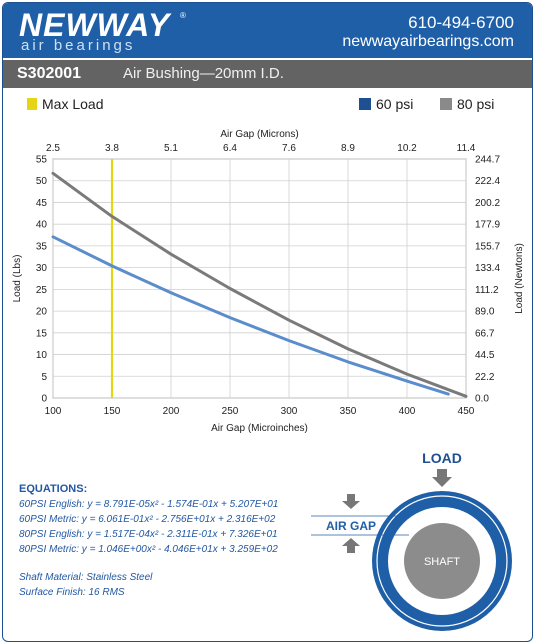 This screenshot has width=535, height=644. Describe the element at coordinates (42, 246) in the screenshot. I see `y-tick-label: 35` at that location.